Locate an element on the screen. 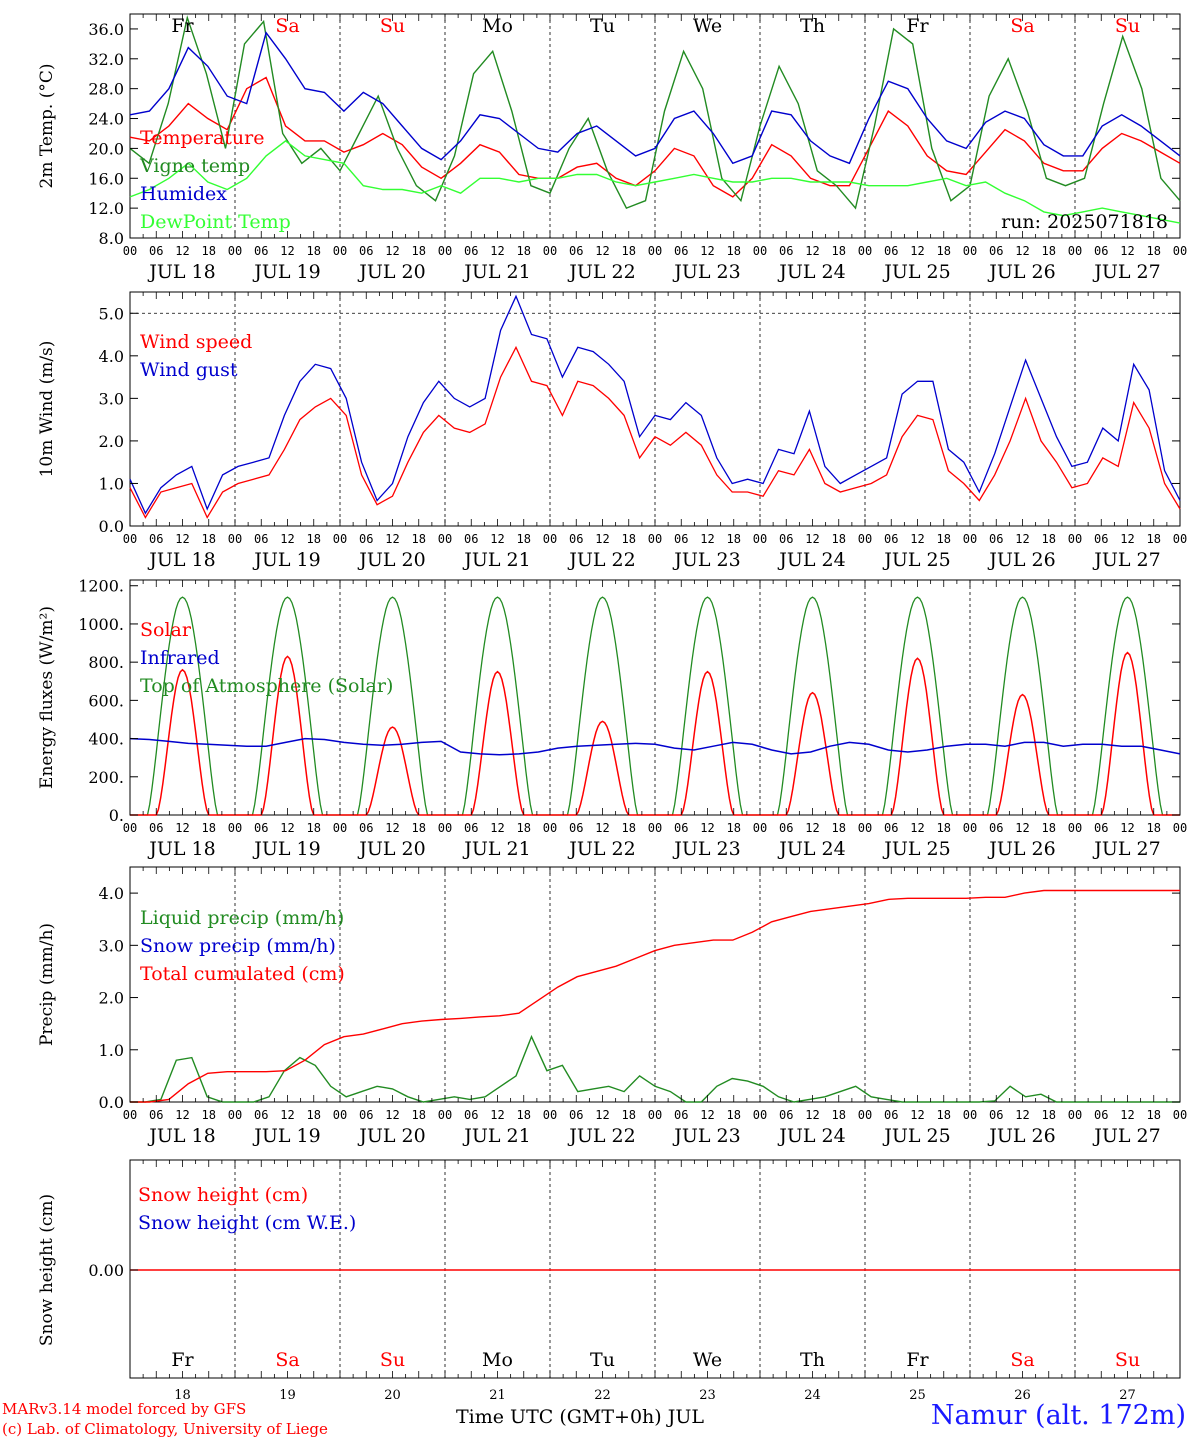 Image resolution: width=1194 pixels, height=1440 pixels. legend-entry-3: Infrared is located at coordinates (180, 658).